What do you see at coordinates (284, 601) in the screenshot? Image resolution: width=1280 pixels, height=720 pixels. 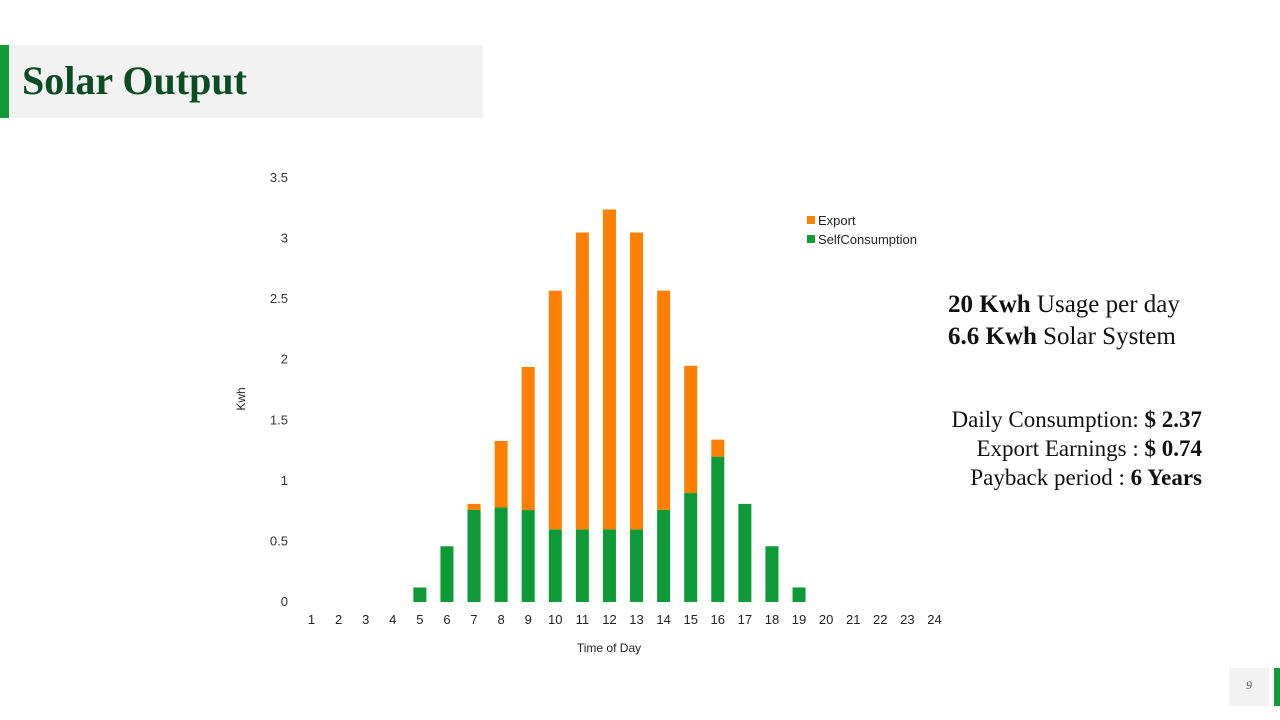 I see `y-tick-label: 0` at bounding box center [284, 601].